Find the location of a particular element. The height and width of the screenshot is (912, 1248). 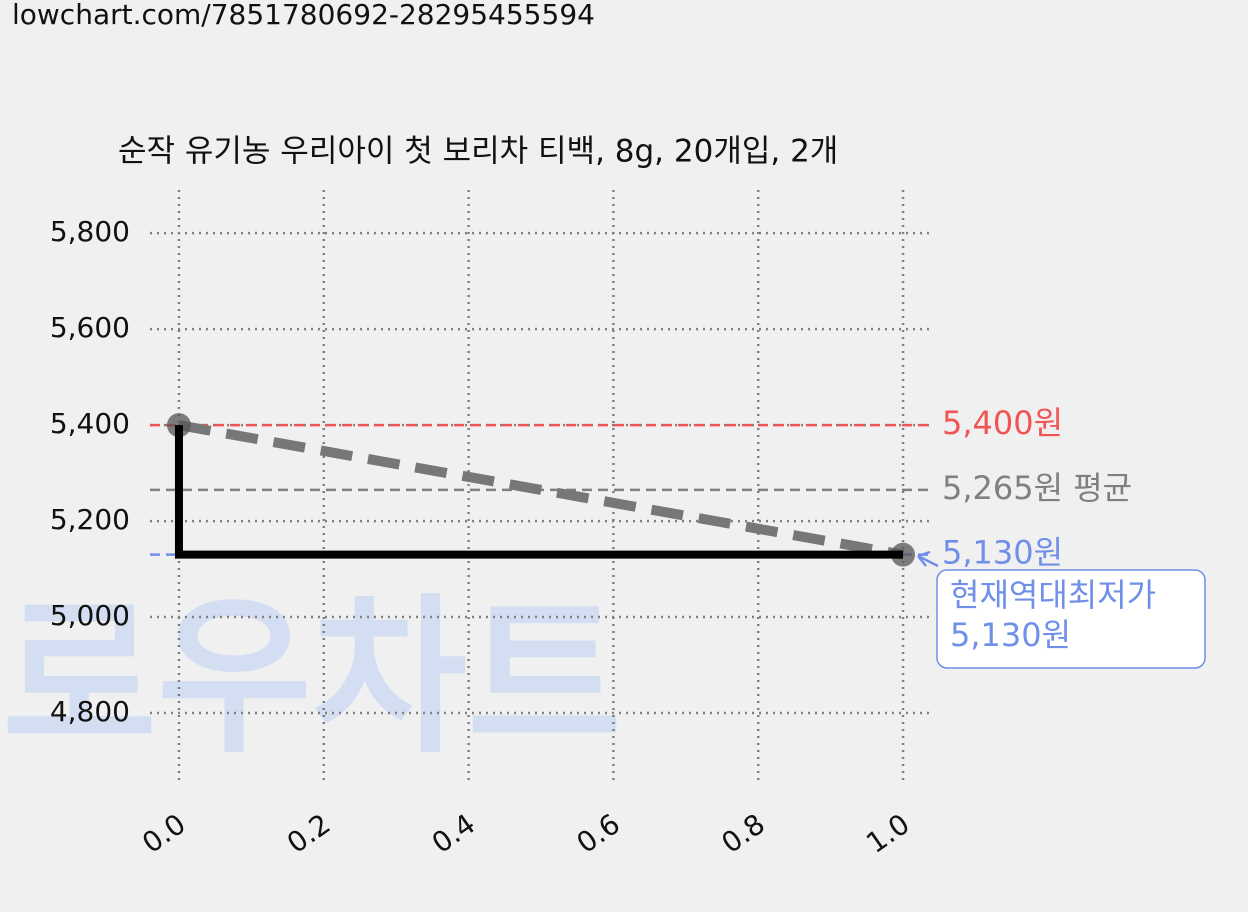

annotation-text: 현재역대최저가 is located at coordinates (1053, 595).